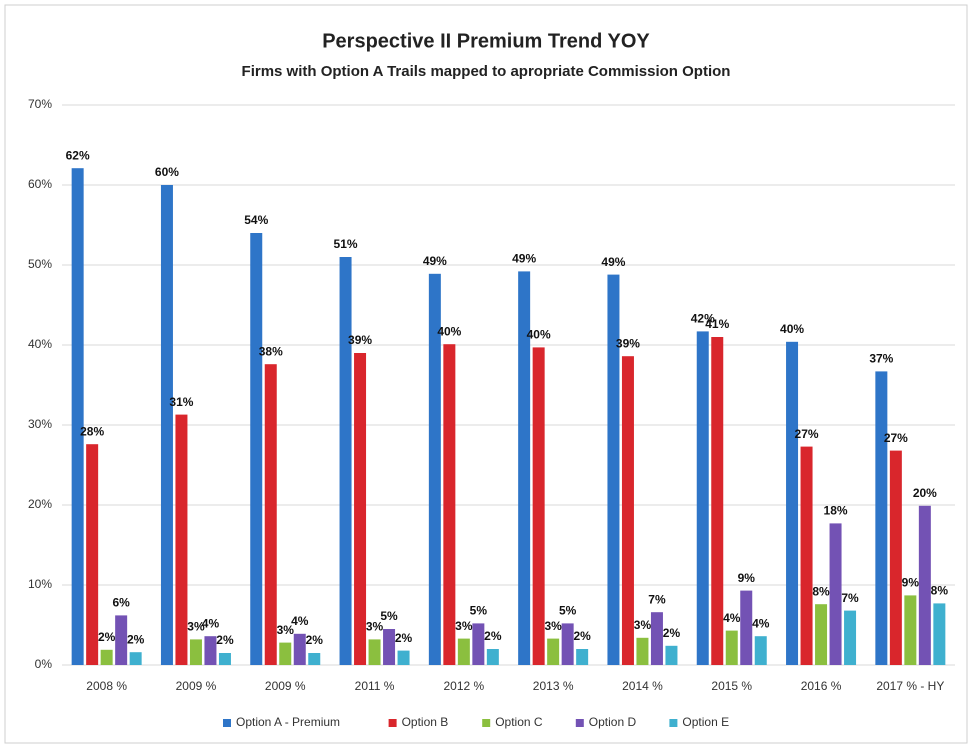 The width and height of the screenshot is (973, 748). What do you see at coordinates (78, 155) in the screenshot?
I see `value-label: 62%` at bounding box center [78, 155].